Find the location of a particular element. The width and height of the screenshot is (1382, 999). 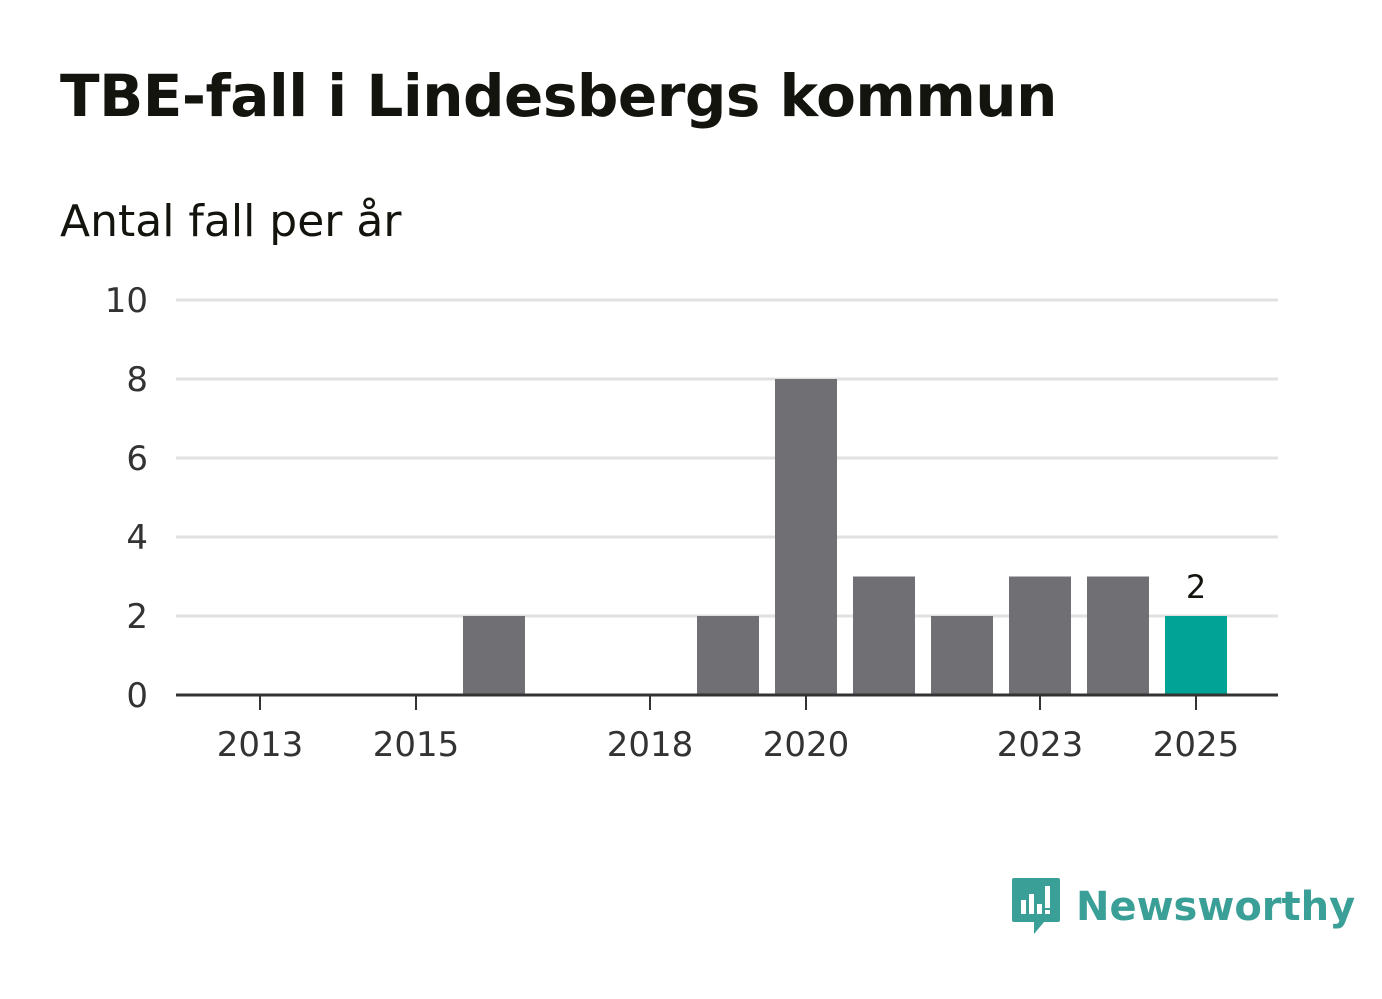

chart-subtitle: Antal fall per år is located at coordinates (231, 221).